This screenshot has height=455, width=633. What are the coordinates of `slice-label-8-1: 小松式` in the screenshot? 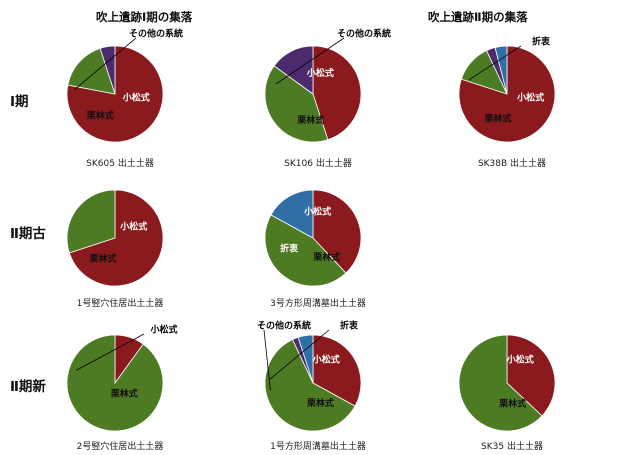 It's located at (520, 360).